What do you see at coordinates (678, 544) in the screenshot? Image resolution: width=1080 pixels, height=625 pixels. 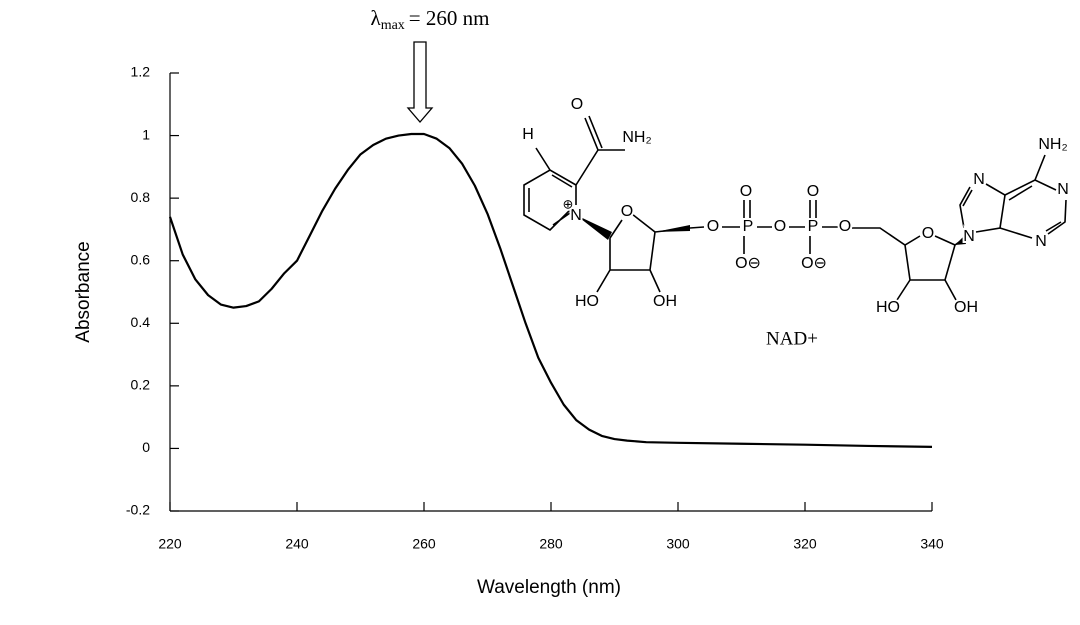 I see `x-tick-label: 300` at bounding box center [678, 544].